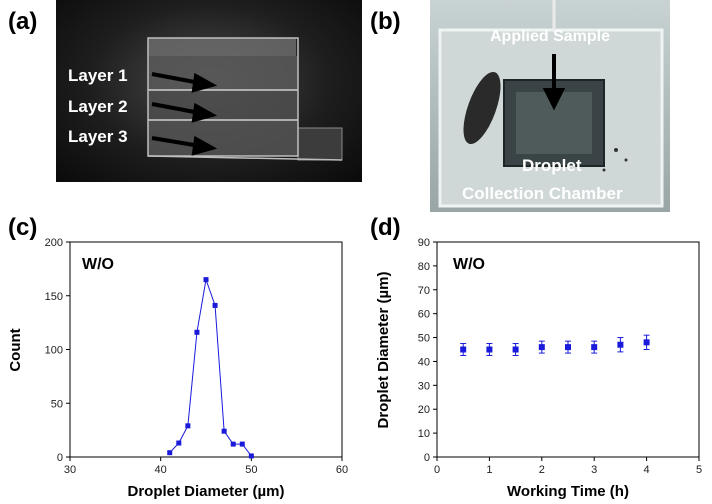  What do you see at coordinates (98, 75) in the screenshot?
I see `layer-1-label: Layer 1` at bounding box center [98, 75].